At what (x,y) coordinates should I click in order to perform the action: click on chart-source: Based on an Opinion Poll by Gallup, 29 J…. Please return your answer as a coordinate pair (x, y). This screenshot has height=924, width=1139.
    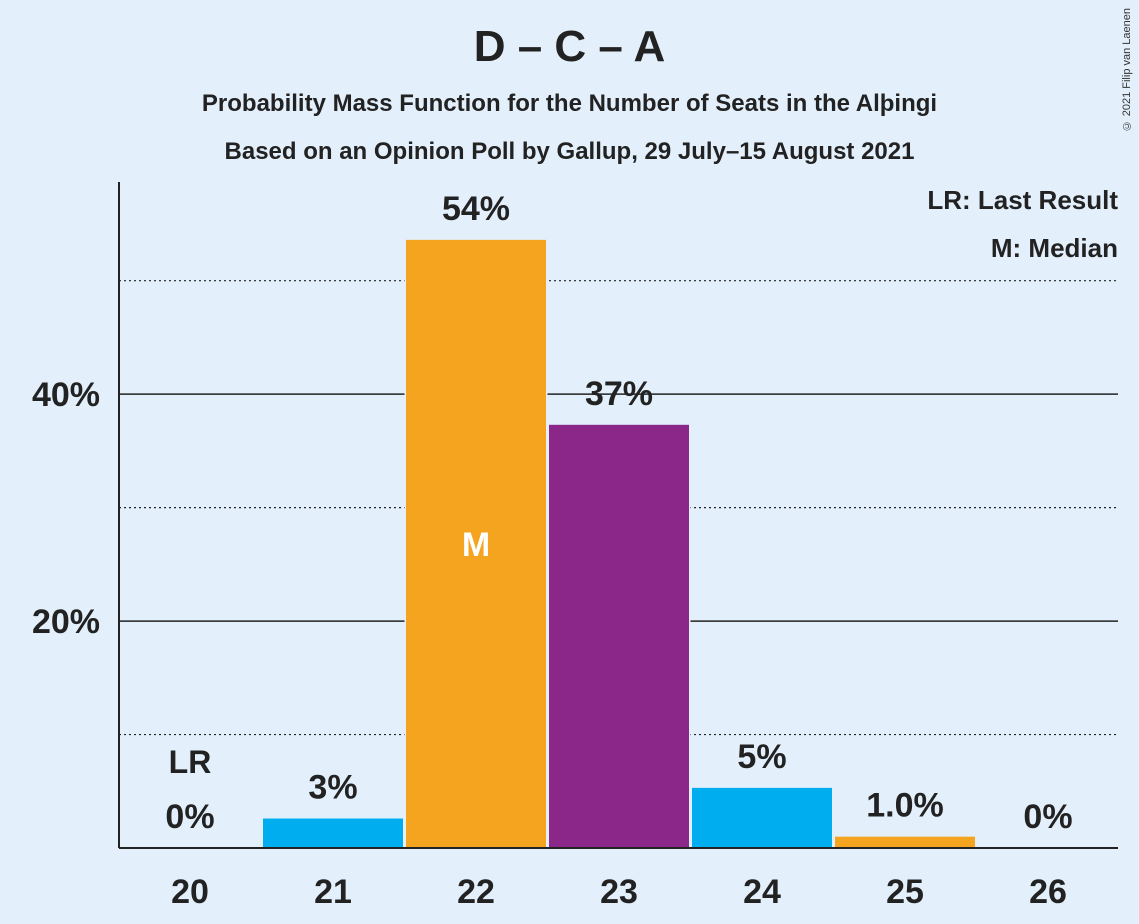
    Looking at the image, I should click on (569, 151).